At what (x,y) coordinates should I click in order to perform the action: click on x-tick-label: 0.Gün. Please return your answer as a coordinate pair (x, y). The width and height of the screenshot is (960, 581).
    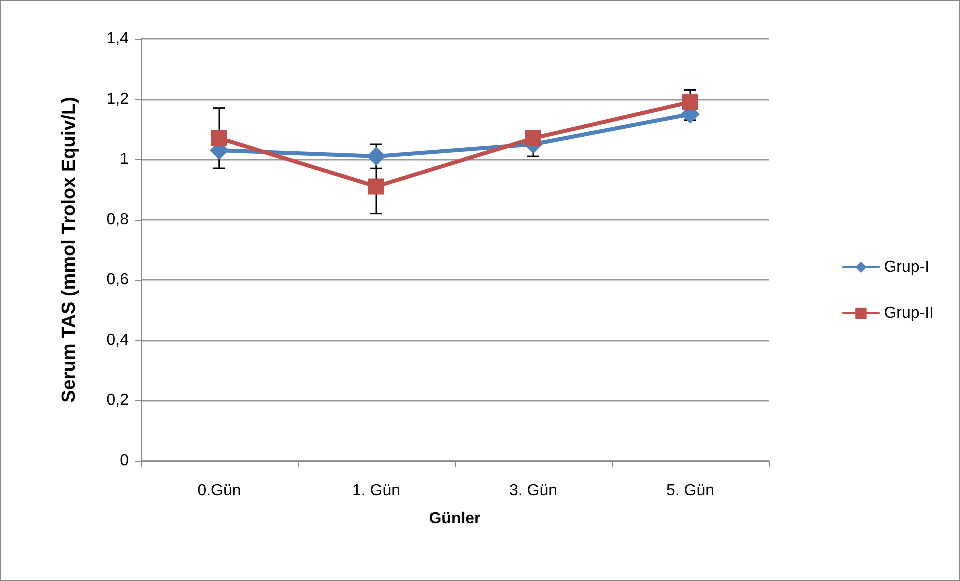
    Looking at the image, I should click on (220, 491).